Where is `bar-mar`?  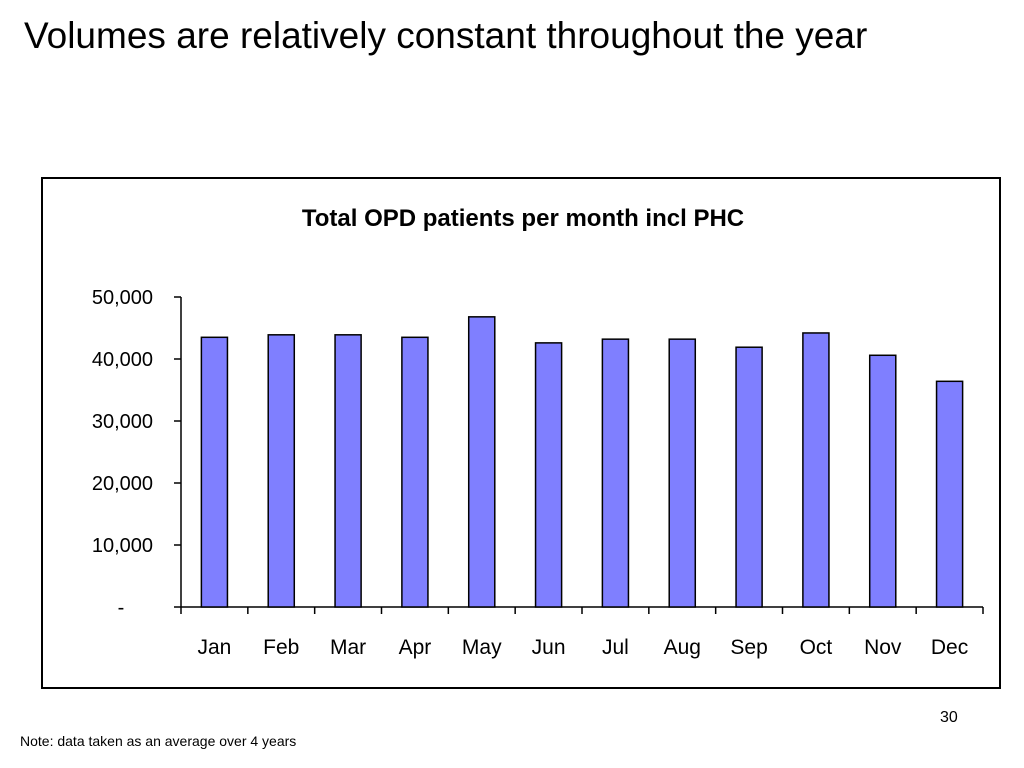 bar-mar is located at coordinates (348, 471).